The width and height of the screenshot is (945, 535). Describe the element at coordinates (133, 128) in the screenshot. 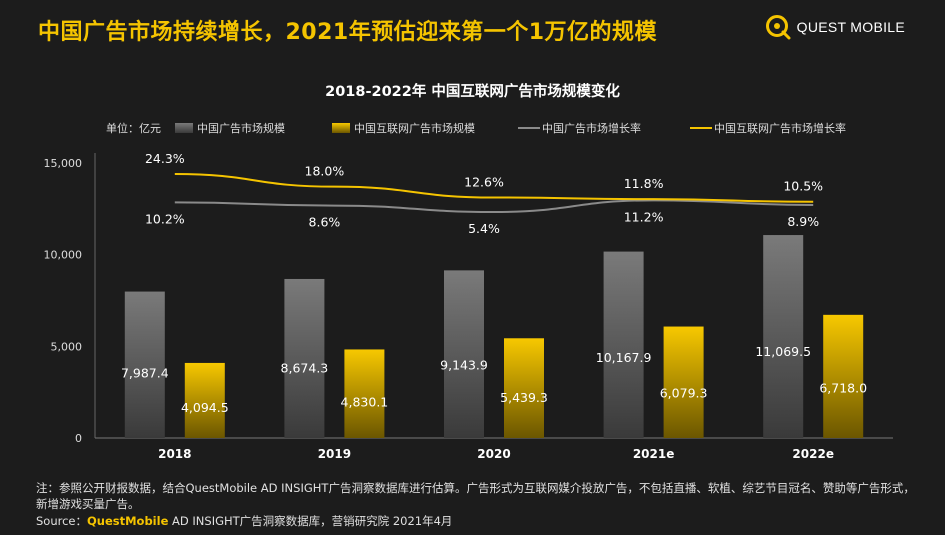

I see `legend-unit: 单位：亿元` at that location.